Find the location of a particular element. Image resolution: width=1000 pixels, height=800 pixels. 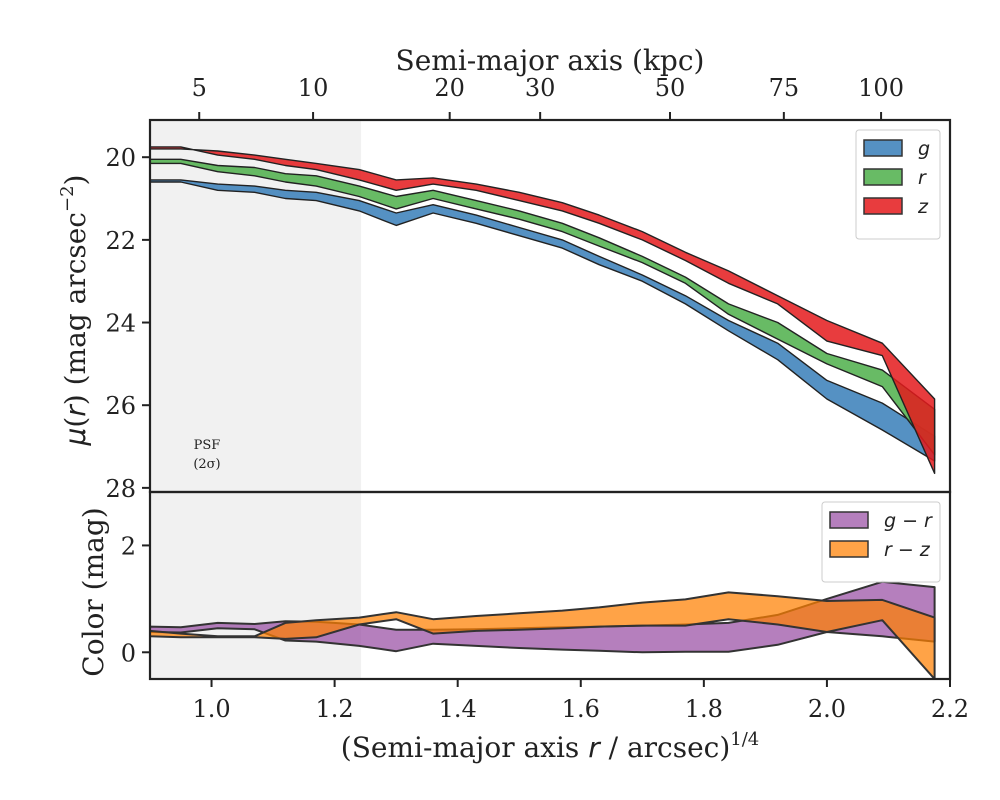

bottom-x-axis-title: (Semi-major axis r / arcsec)1/4 is located at coordinates (550, 746).